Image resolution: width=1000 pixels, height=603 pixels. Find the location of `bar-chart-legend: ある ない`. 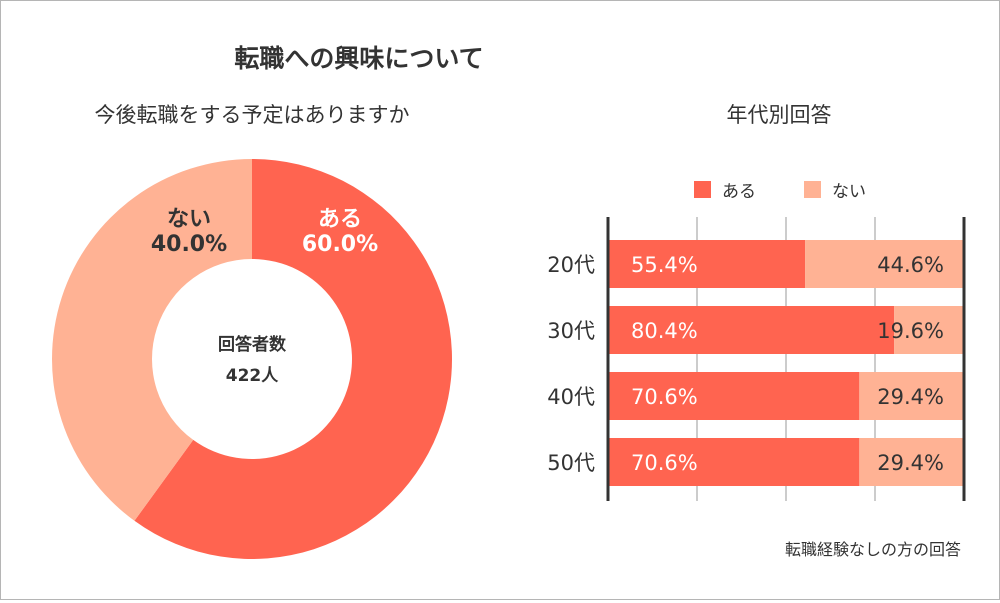

bar-chart-legend: ある ない is located at coordinates (780, 191).